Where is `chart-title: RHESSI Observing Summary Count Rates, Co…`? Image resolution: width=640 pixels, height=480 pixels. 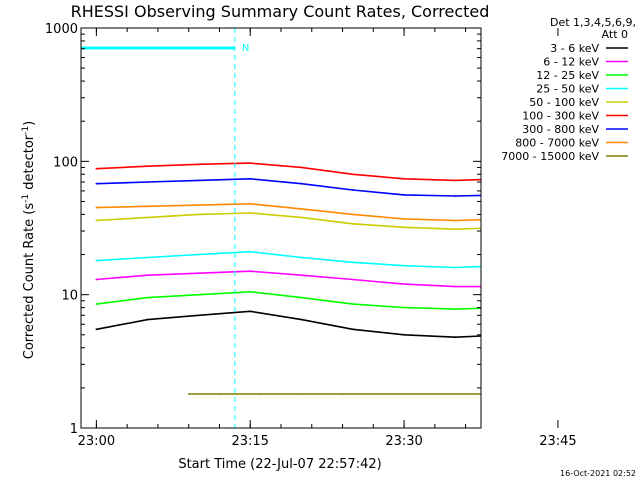 chart-title: RHESSI Observing Summary Count Rates, Co… is located at coordinates (280, 11).